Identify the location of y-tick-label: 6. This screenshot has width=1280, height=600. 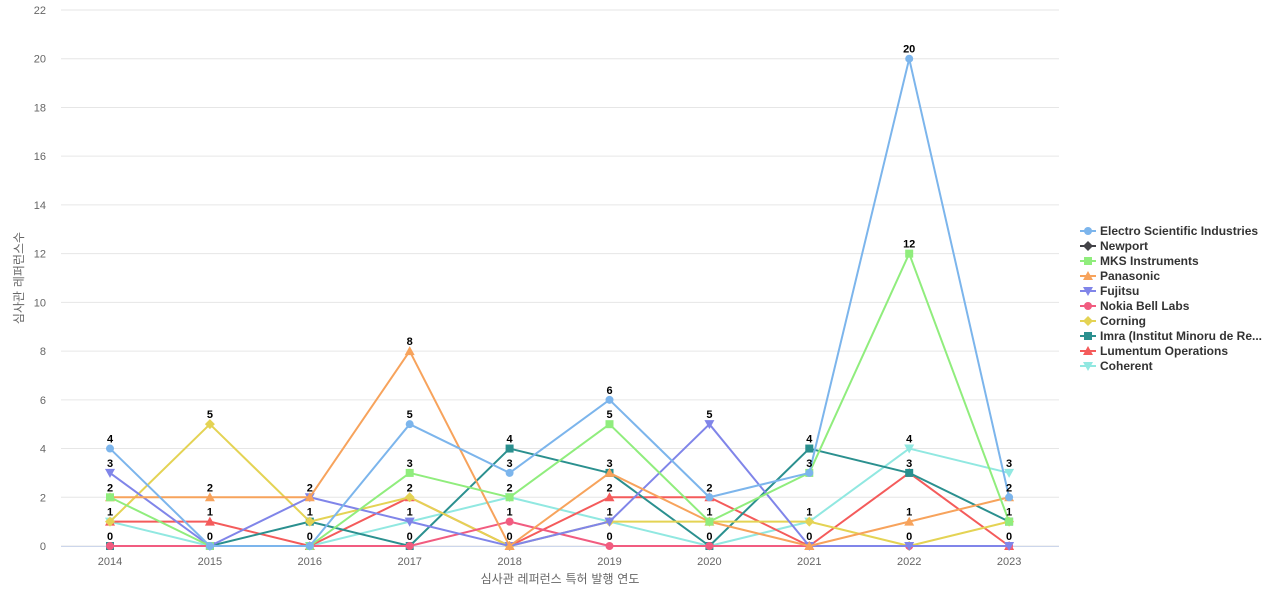
(43, 401).